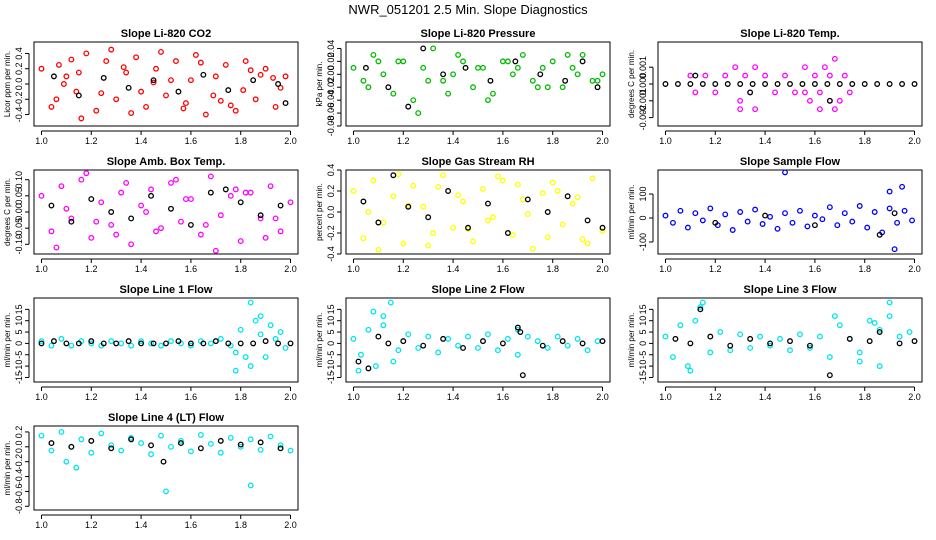  I want to click on y-tick-label: 0.0, so click(19, 447).